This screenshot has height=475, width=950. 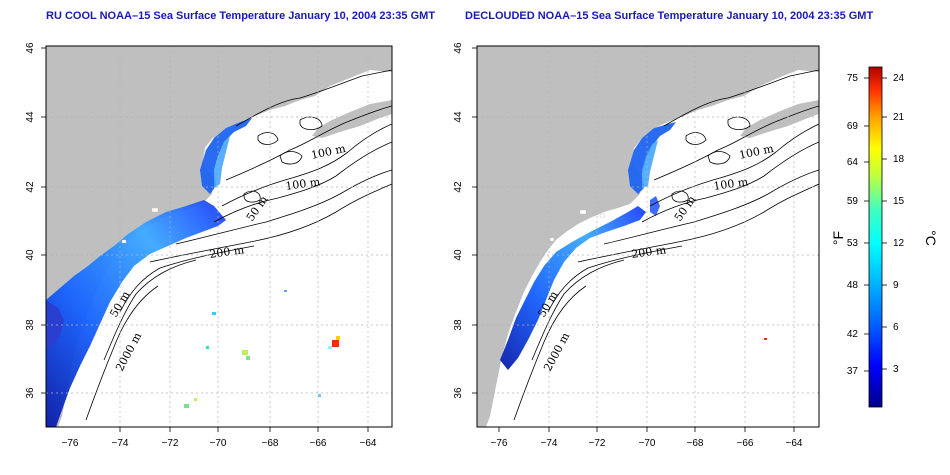 What do you see at coordinates (931, 238) in the screenshot?
I see `celsius-label: °C` at bounding box center [931, 238].